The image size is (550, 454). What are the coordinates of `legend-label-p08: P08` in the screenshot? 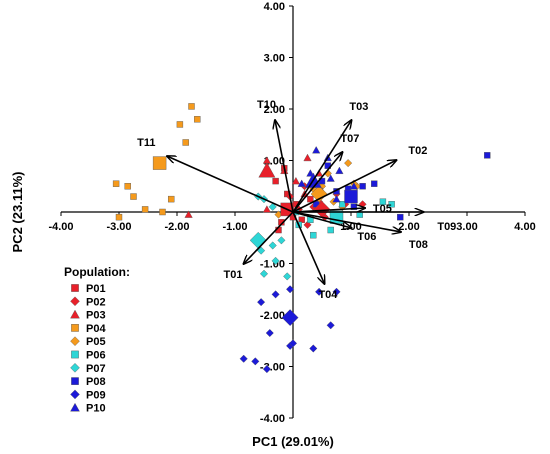 It's located at (96, 382).